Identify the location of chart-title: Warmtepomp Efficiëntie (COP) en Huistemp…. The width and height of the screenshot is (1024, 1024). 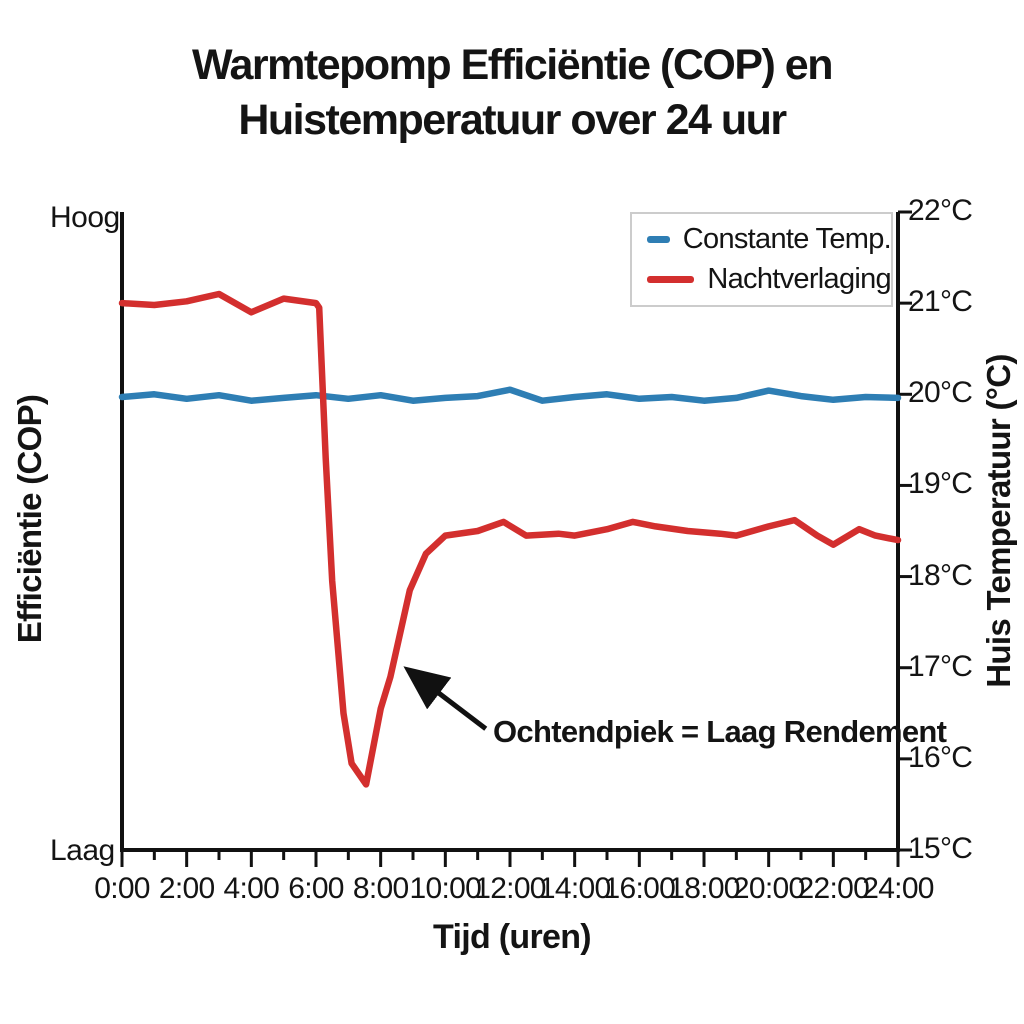
(512, 93).